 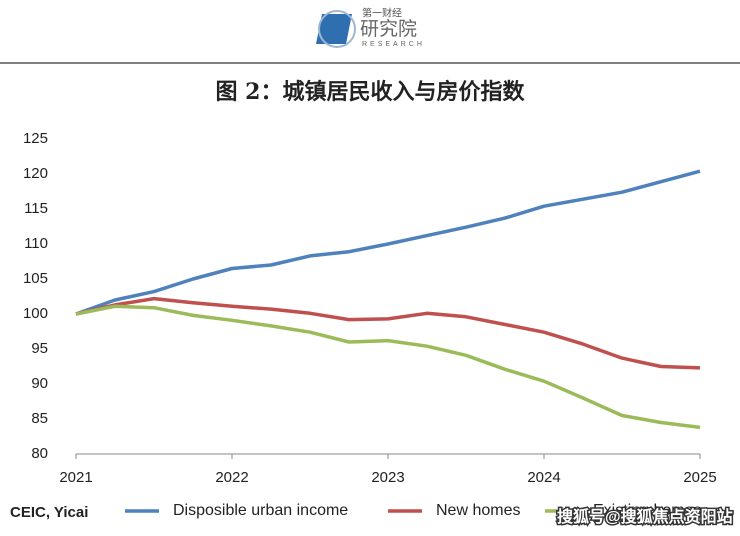 I want to click on watermark: 搜狐号@搜狐焦点资阳站, so click(x=645, y=516).